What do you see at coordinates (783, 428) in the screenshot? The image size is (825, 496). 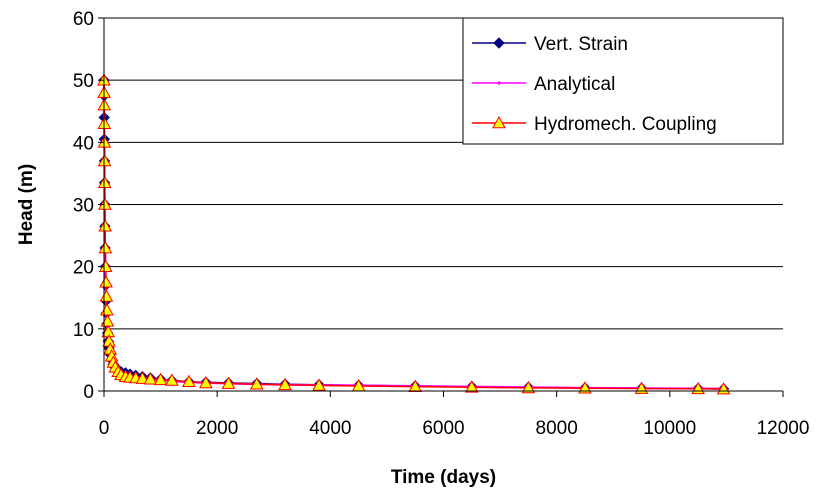 I see `x-tick-label-6: 12000` at bounding box center [783, 428].